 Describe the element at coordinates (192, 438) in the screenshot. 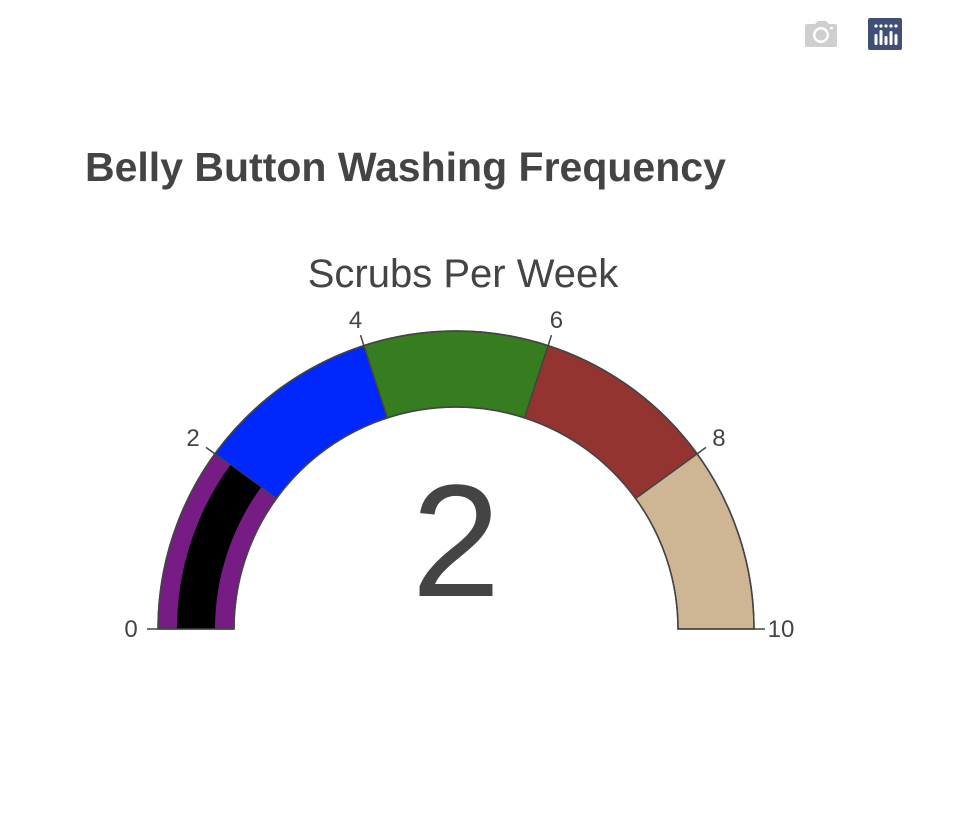

I see `gauge-tick-label: 2` at that location.